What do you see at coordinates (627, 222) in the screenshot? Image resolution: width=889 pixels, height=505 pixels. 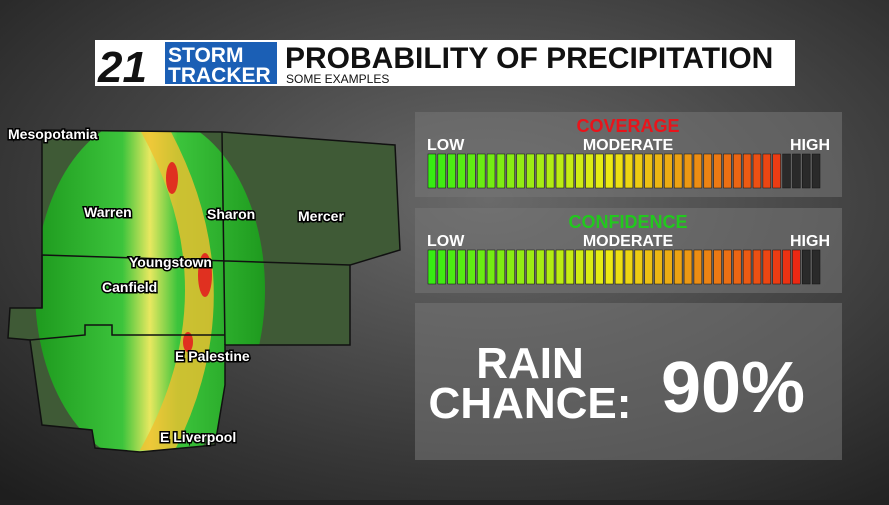 I see `gauge-title: CONFIDENCE` at bounding box center [627, 222].